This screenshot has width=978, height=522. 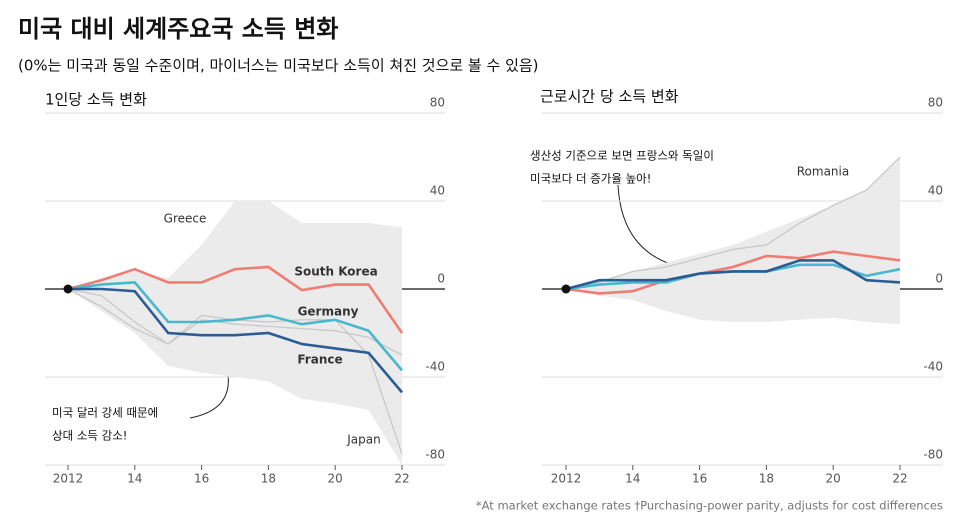 What do you see at coordinates (622, 156) in the screenshot?
I see `annotation: 생산성 기준으로 보면 프랑스와 독일이` at bounding box center [622, 156].